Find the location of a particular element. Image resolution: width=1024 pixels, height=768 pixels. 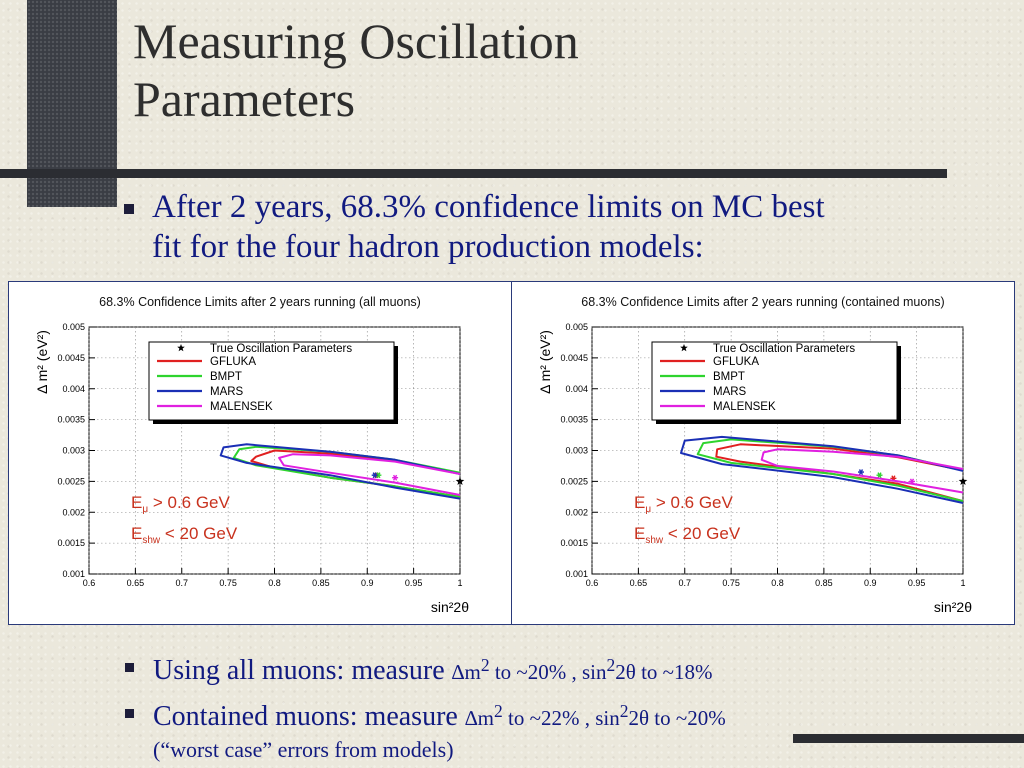

bullet-3-rest: to ~22% , sin is located at coordinates (564, 718).